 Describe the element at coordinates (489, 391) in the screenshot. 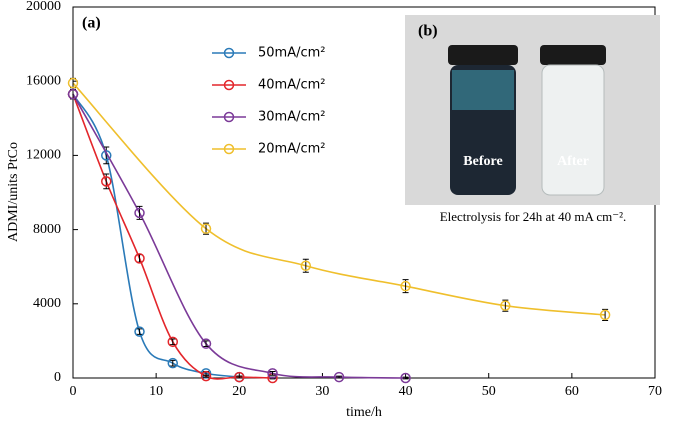

I see `x-tick-label: 50` at that location.